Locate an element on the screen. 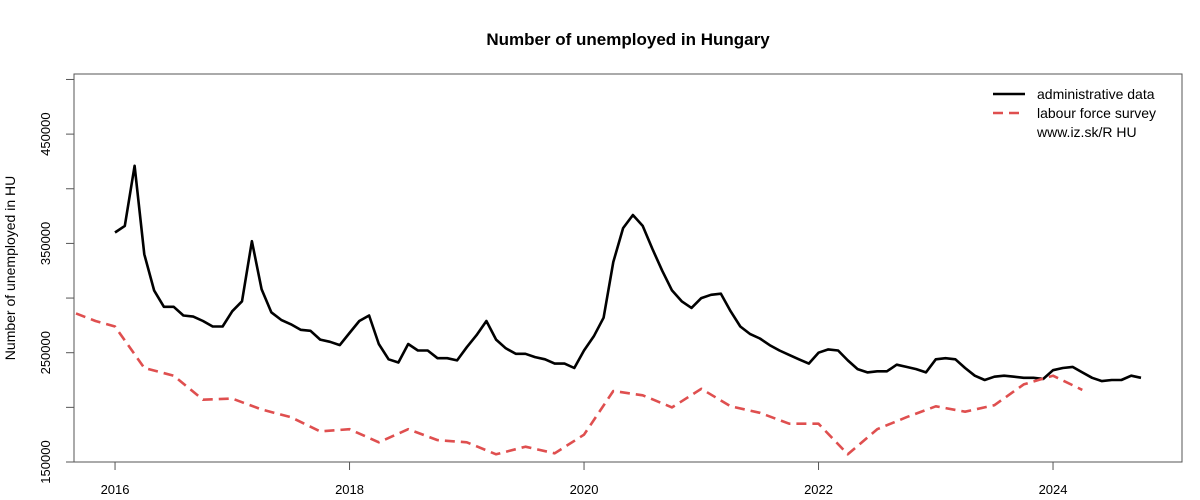  x-tick-label: 2018 is located at coordinates (349, 489).